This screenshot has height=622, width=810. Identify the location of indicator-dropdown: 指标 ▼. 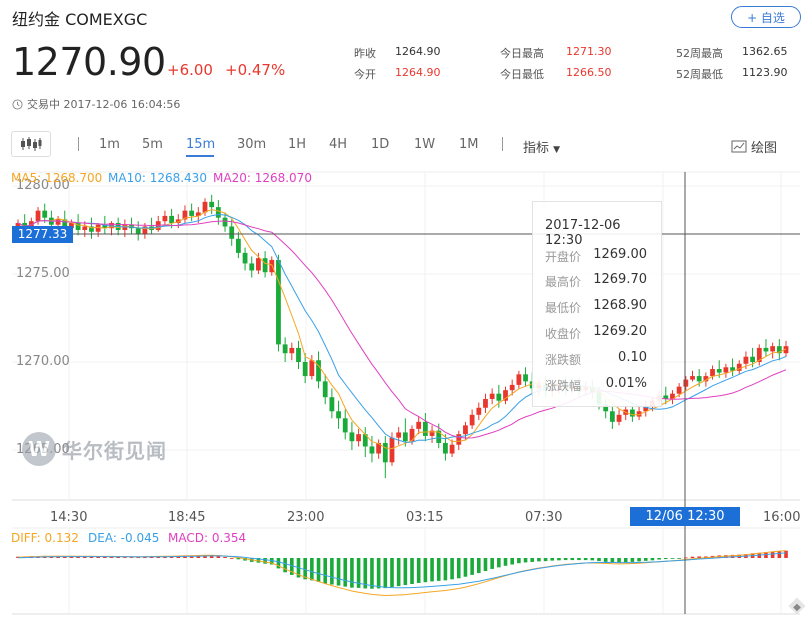
(541, 146).